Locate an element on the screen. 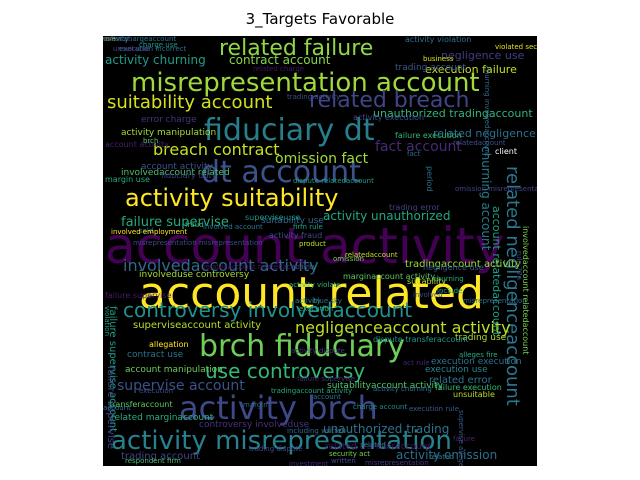  word-business: business is located at coordinates (438, 59).